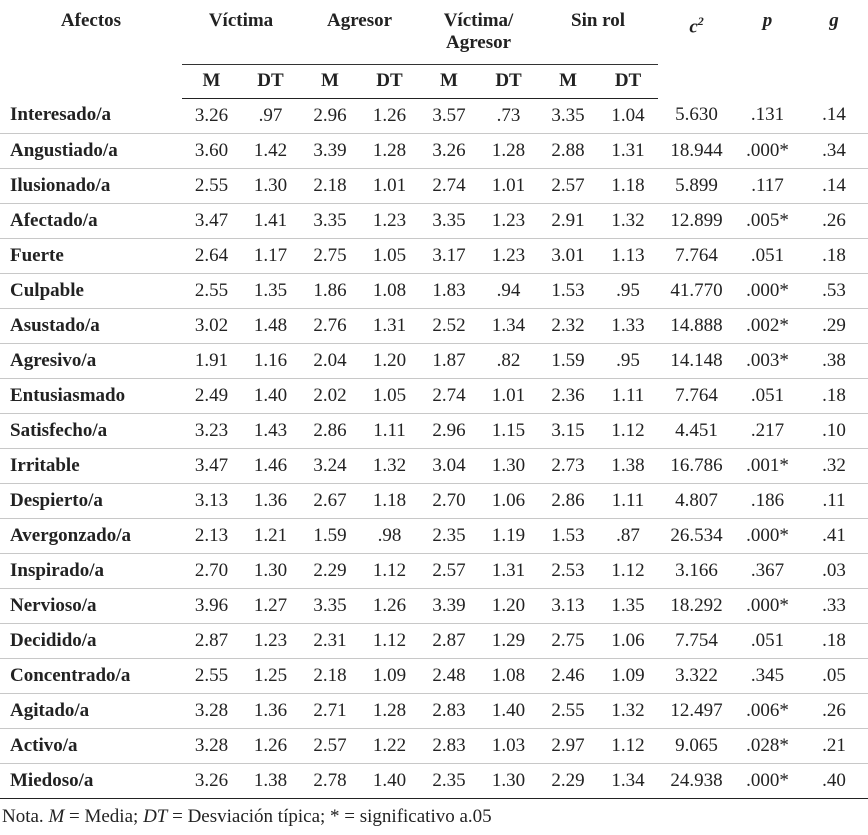 Image resolution: width=868 pixels, height=835 pixels. I want to click on table-cell: .186, so click(768, 501).